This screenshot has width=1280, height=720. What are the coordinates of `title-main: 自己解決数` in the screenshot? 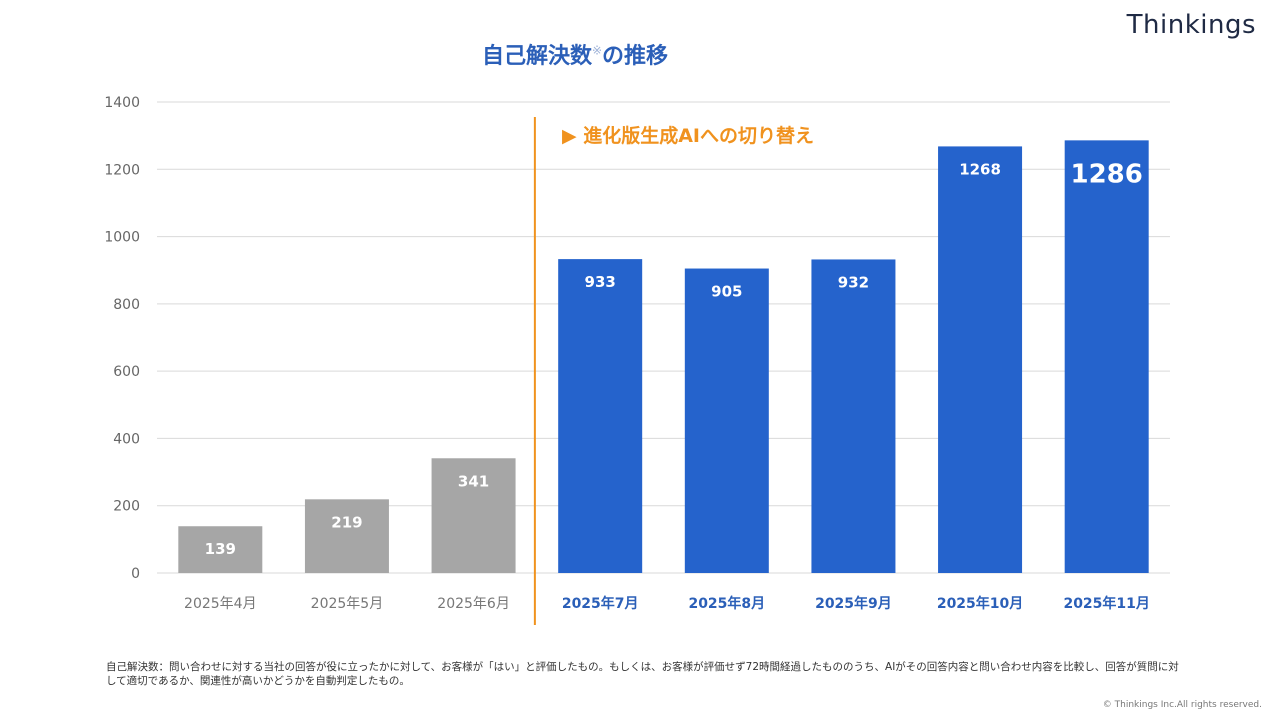 It's located at (536, 56).